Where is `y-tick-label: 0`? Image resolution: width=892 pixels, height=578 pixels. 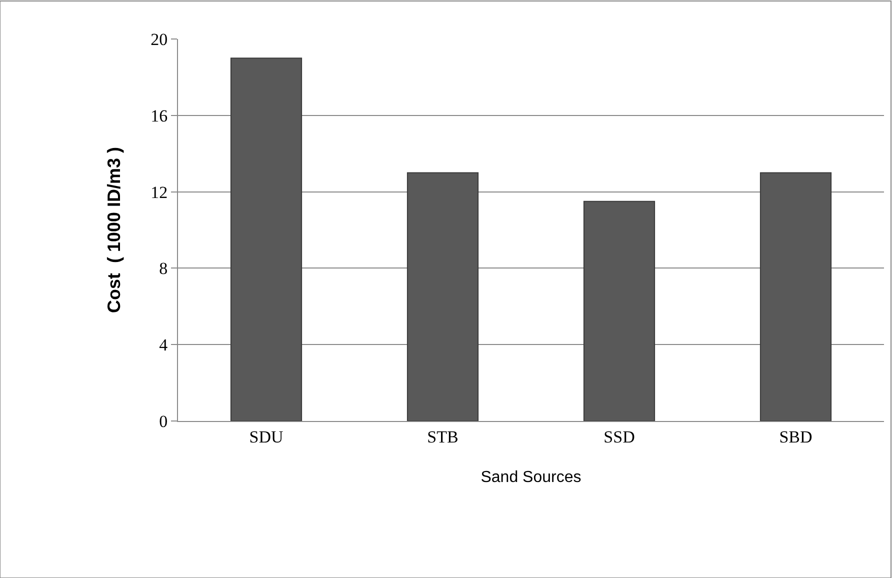 y-tick-label: 0 is located at coordinates (163, 421).